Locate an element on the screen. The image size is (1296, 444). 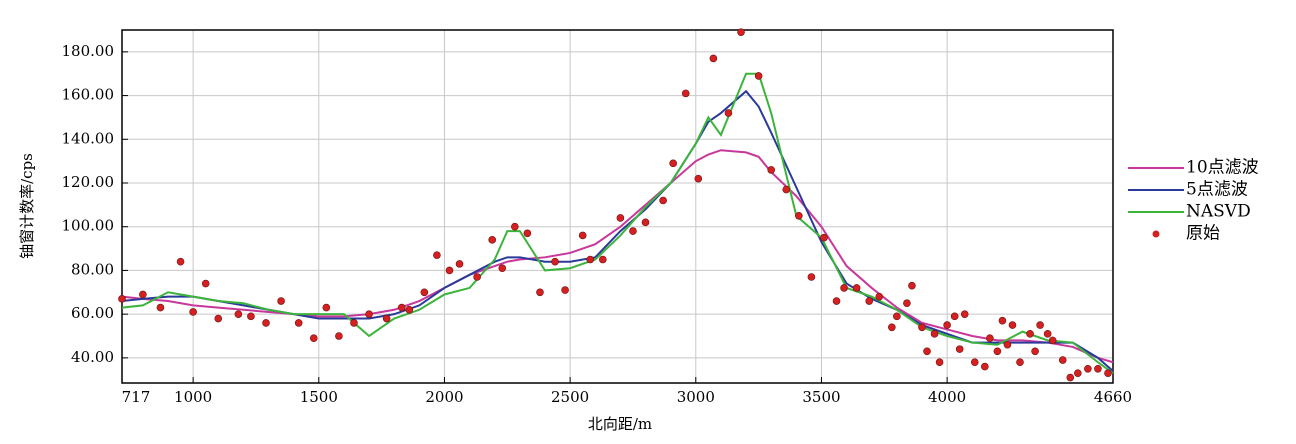
y-tick-label: 100.00 is located at coordinates (88, 226).